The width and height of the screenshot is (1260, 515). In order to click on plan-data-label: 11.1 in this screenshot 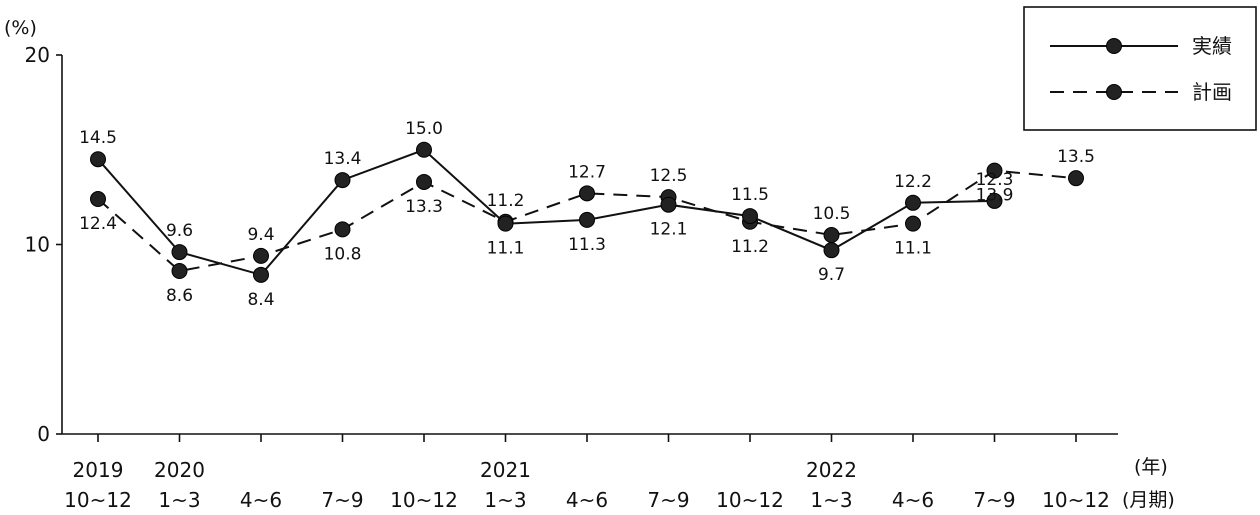, I will do `click(913, 249)`.